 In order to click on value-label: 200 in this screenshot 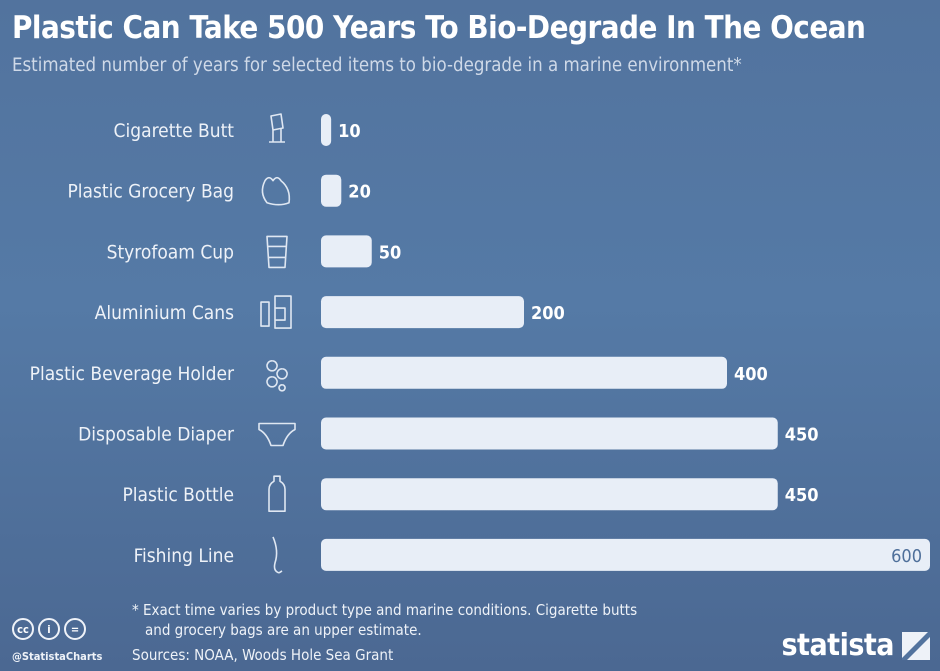, I will do `click(548, 313)`.